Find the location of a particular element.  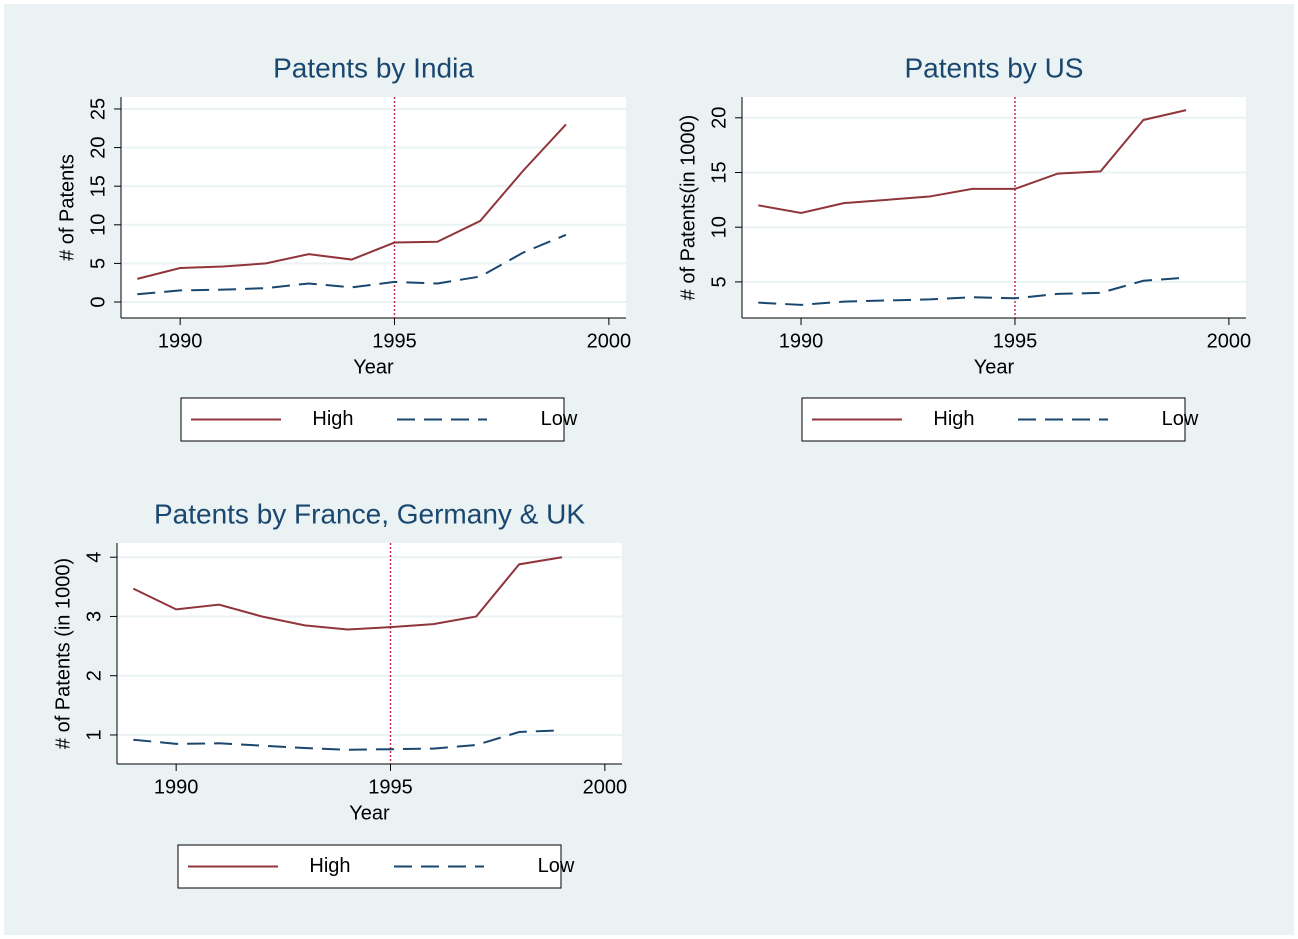

chart-title: Patents by France, Germany & UK is located at coordinates (369, 513).